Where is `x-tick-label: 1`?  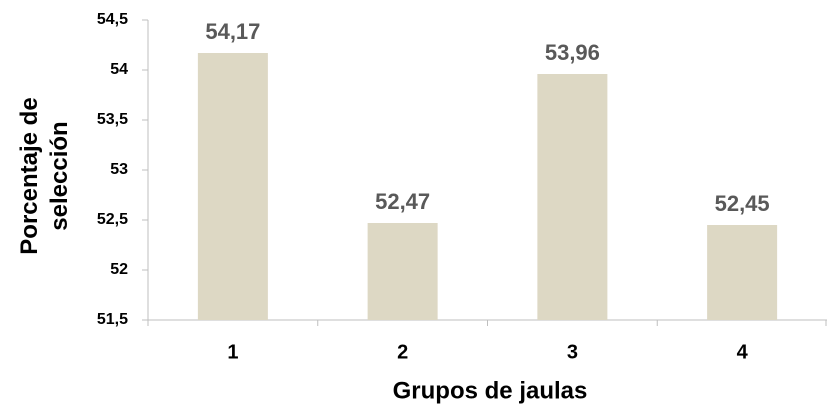 x-tick-label: 1 is located at coordinates (232, 352).